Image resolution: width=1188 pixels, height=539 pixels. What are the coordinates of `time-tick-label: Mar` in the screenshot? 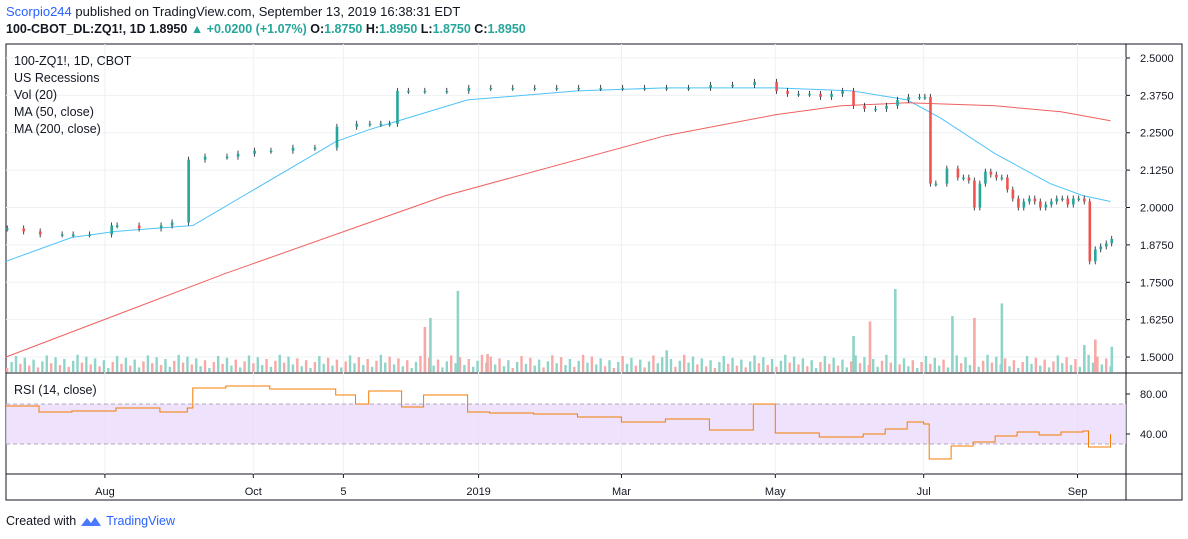 It's located at (621, 492).